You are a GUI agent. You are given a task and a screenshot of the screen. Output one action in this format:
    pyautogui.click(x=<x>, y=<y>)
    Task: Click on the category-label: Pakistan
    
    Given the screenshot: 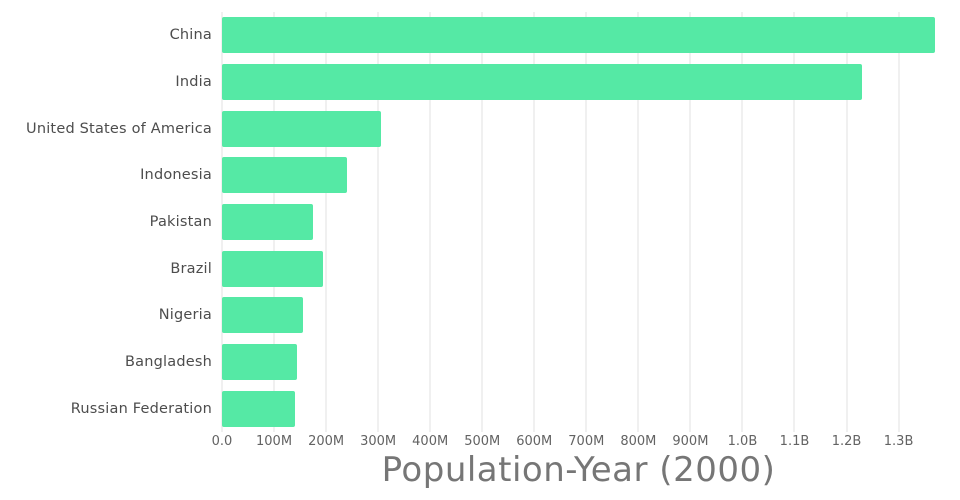 What is the action you would take?
    pyautogui.click(x=180, y=222)
    